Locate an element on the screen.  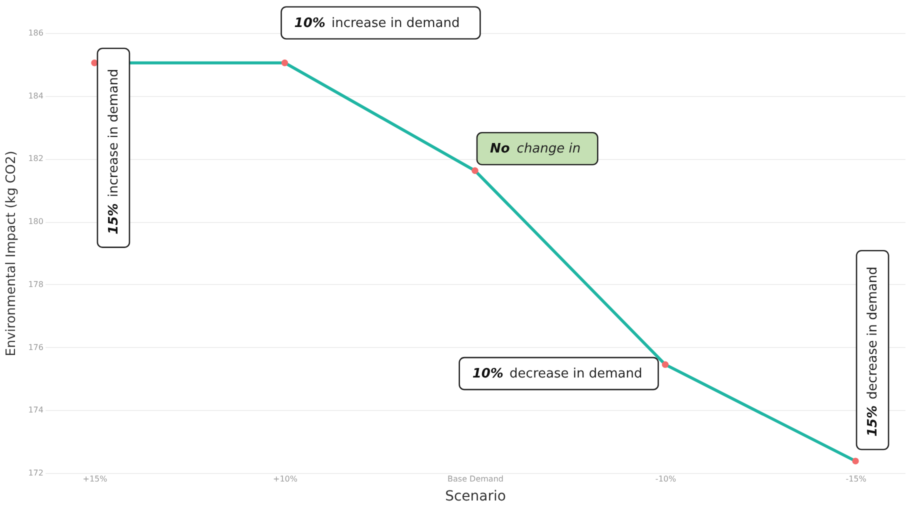
x-tick-label: -10% is located at coordinates (665, 479).